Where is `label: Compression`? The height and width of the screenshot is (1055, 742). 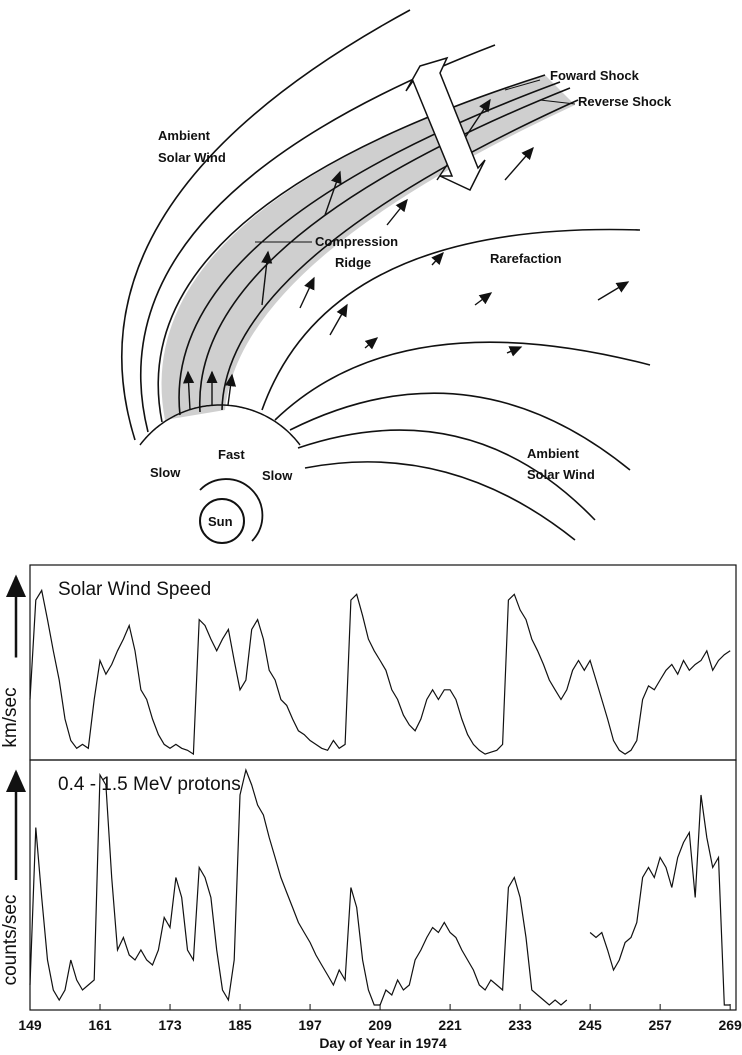
label: Compression is located at coordinates (356, 241).